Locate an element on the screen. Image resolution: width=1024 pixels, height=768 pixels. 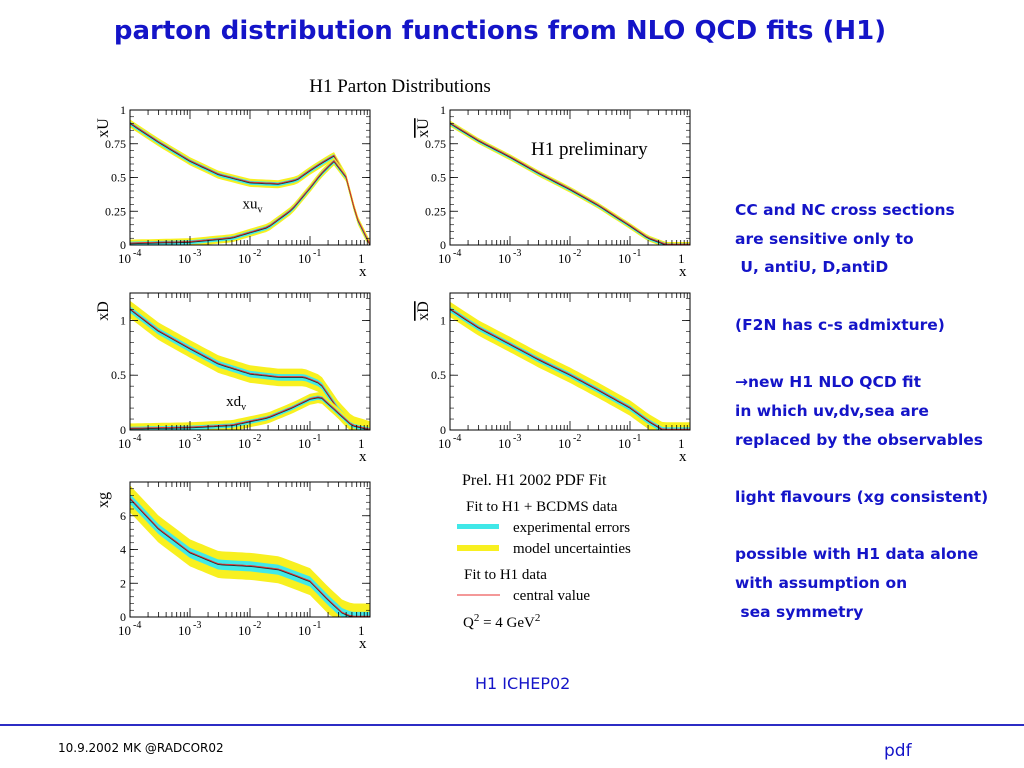
note-line: (F2N has c-s admixture) is located at coordinates (840, 324).